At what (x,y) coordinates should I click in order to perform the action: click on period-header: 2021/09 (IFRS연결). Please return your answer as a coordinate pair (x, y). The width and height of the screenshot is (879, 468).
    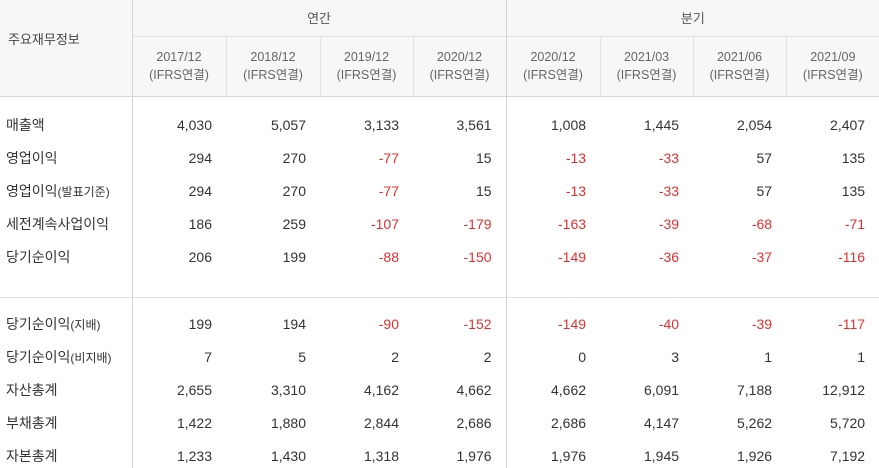
    Looking at the image, I should click on (832, 66).